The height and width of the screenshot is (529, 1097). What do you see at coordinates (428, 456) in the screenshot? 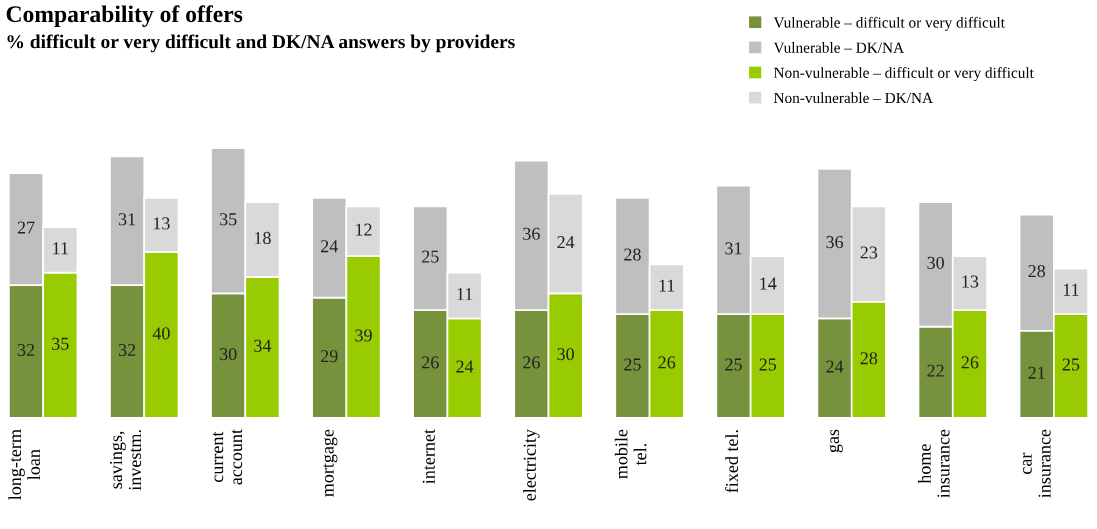
I see `x-tick-label: internet` at bounding box center [428, 456].